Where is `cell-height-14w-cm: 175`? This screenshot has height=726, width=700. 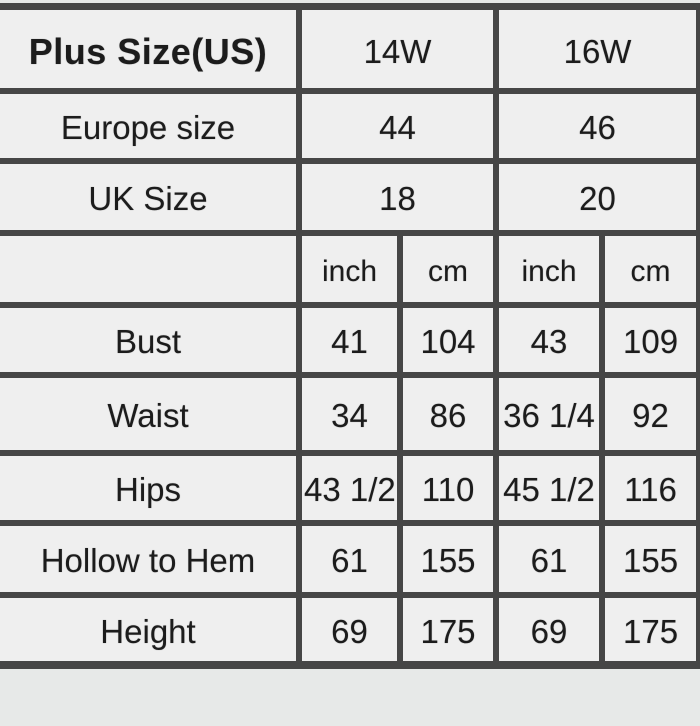
cell-height-14w-cm: 175 is located at coordinates (448, 629).